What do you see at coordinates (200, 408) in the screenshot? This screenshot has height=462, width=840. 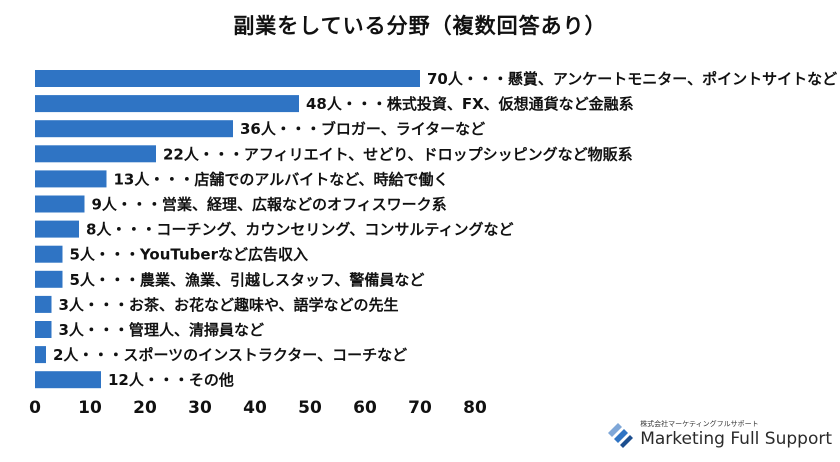 I see `x-tick-30: 30` at bounding box center [200, 408].